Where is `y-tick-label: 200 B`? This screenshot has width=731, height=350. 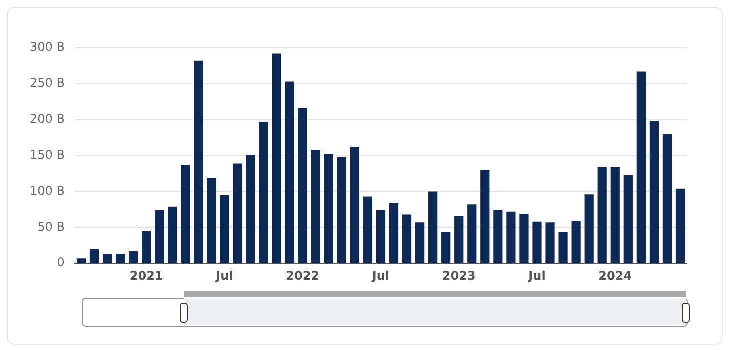 y-tick-label: 200 B is located at coordinates (47, 119).